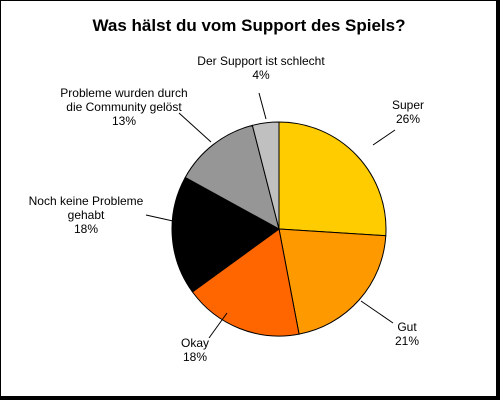  What do you see at coordinates (123, 93) in the screenshot?
I see `slice-name: Probleme wurden durch` at bounding box center [123, 93].